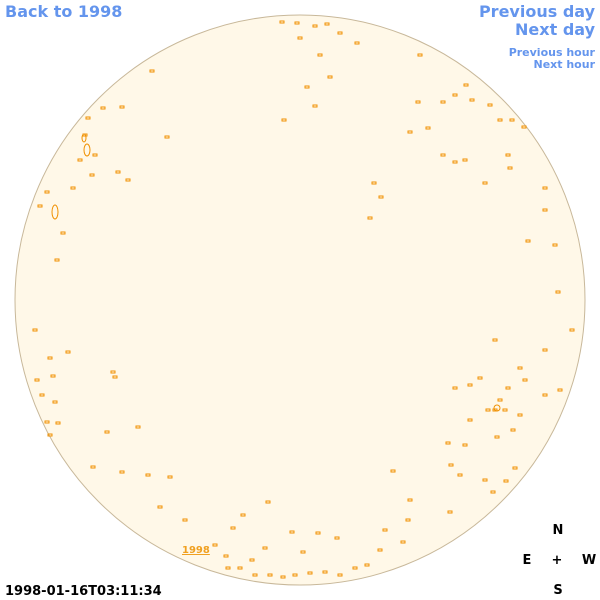 The height and width of the screenshot is (600, 600). Describe the element at coordinates (565, 64) in the screenshot. I see `next-hour-link: Next hour` at that location.